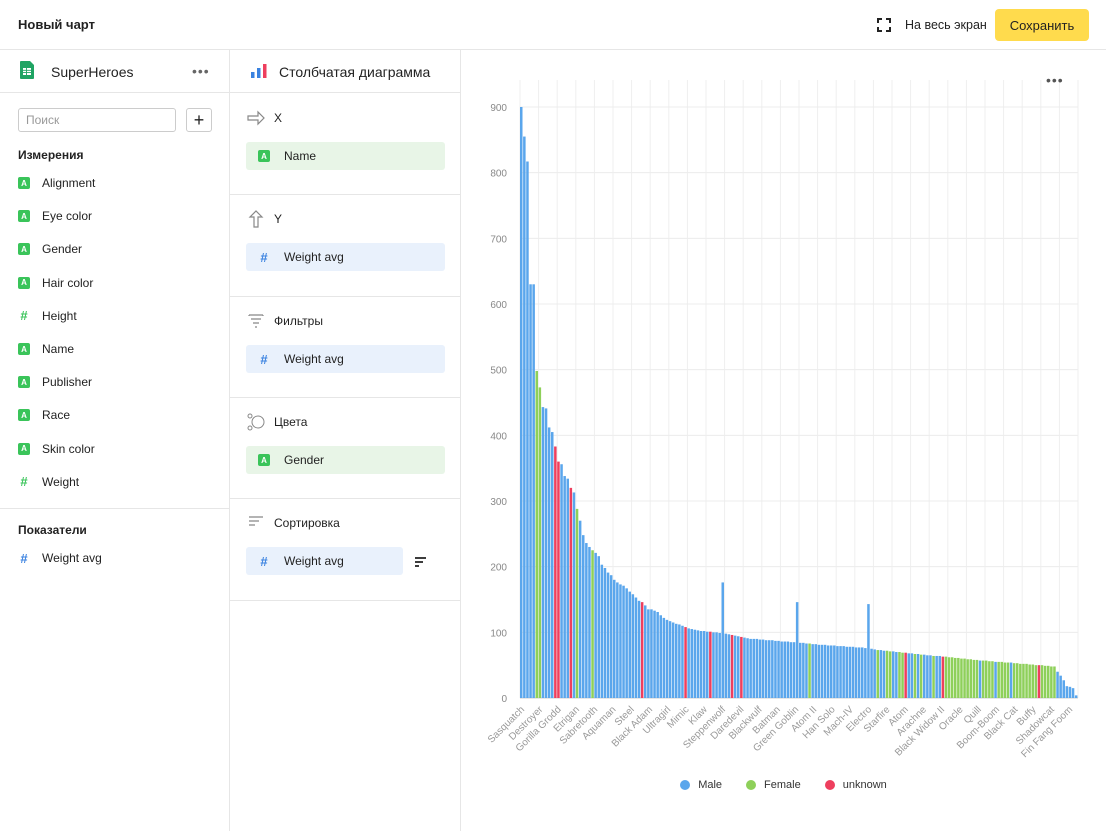 This screenshot has height=831, width=1106. What do you see at coordinates (68, 282) in the screenshot?
I see `field-label: Hair color` at bounding box center [68, 282].